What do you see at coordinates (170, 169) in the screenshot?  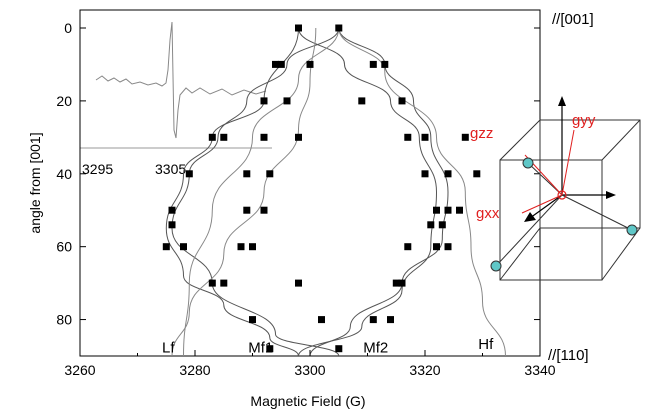 I see `inset-tick-3305: 3305` at bounding box center [170, 169].